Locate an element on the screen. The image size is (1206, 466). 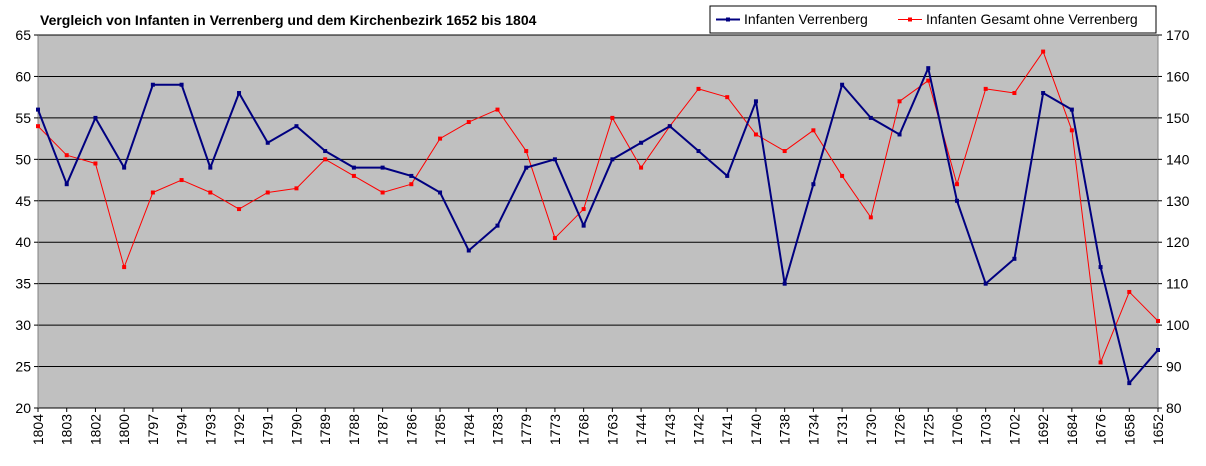
x-tick-label: 1783 is located at coordinates (497, 429).